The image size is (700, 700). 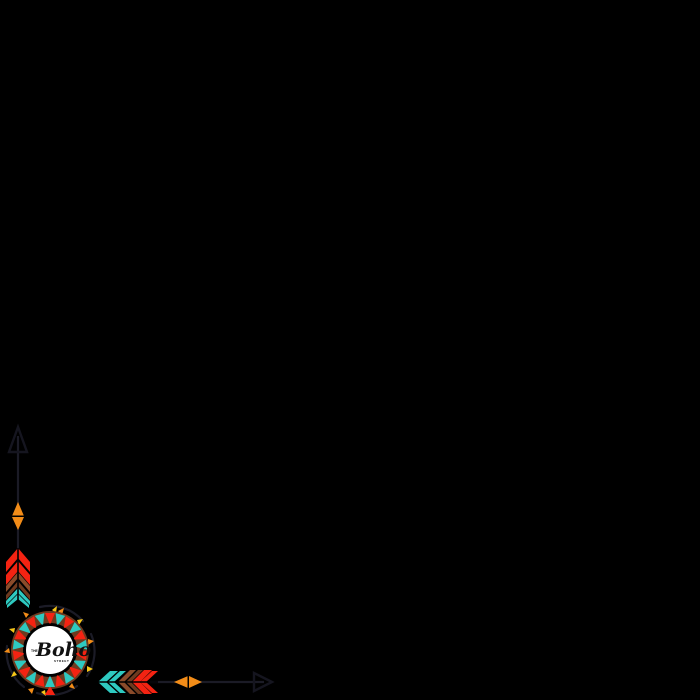 What do you see at coordinates (61, 661) in the screenshot?
I see `badge-tagline-text: STREET` at bounding box center [61, 661].